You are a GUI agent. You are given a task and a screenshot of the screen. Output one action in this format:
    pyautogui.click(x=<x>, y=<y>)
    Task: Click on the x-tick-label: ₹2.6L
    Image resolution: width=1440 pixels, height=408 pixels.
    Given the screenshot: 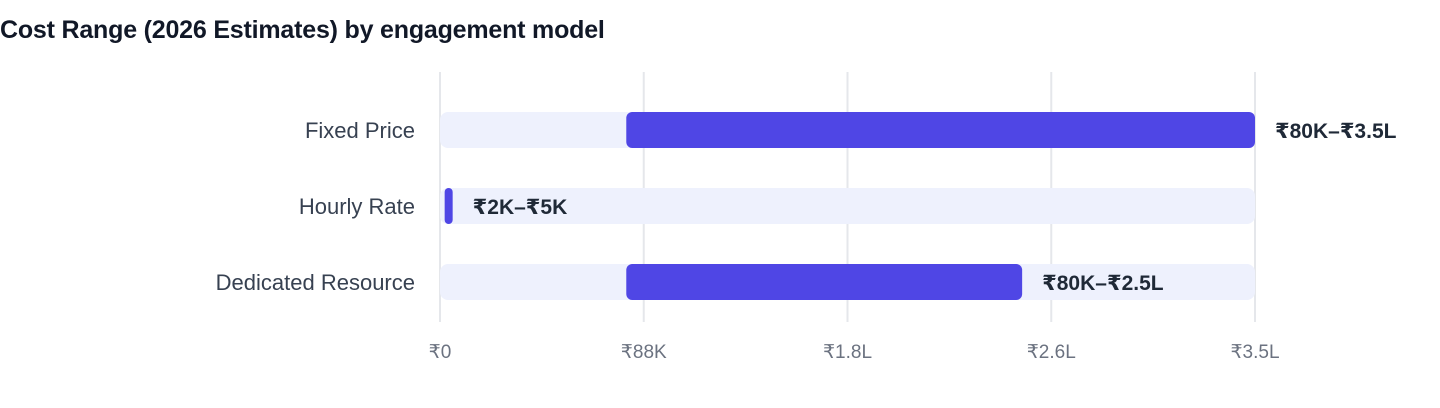 What is the action you would take?
    pyautogui.click(x=1051, y=352)
    